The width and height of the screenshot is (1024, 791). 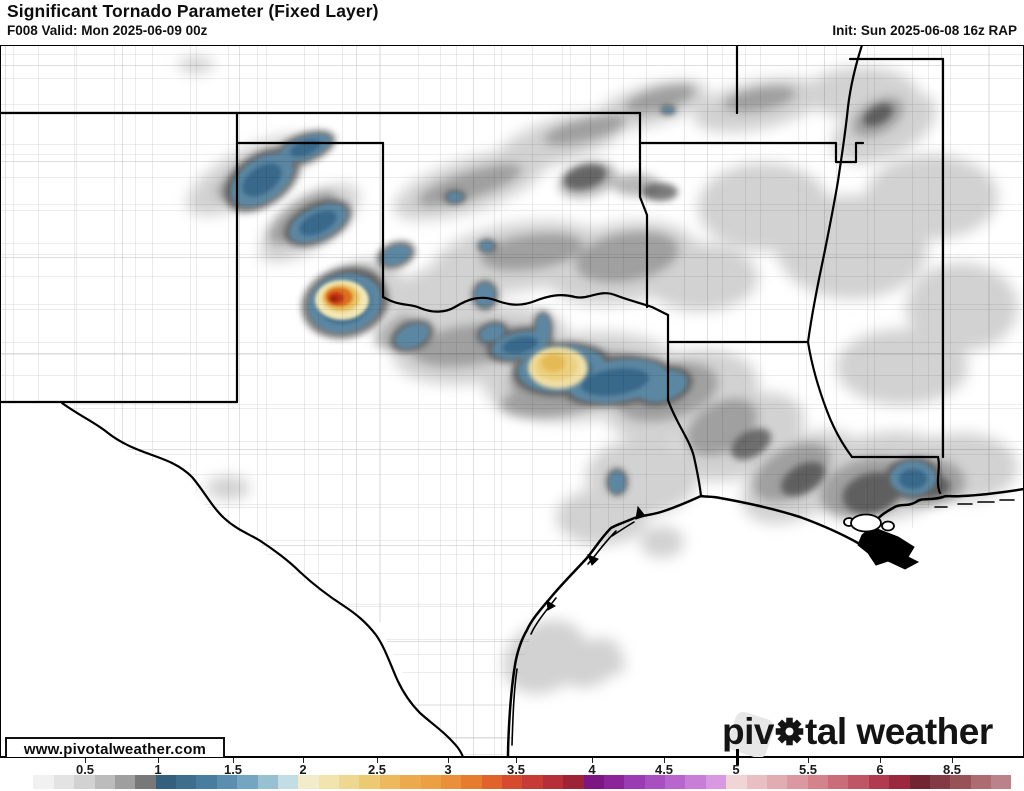 What do you see at coordinates (898, 731) in the screenshot?
I see `logo-text-right: tal weather` at bounding box center [898, 731].